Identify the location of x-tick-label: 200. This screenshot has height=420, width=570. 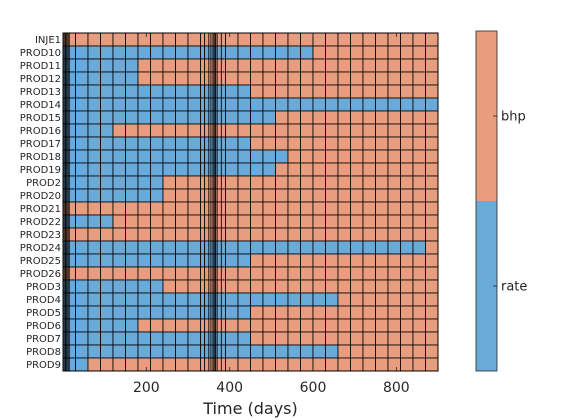
(146, 388).